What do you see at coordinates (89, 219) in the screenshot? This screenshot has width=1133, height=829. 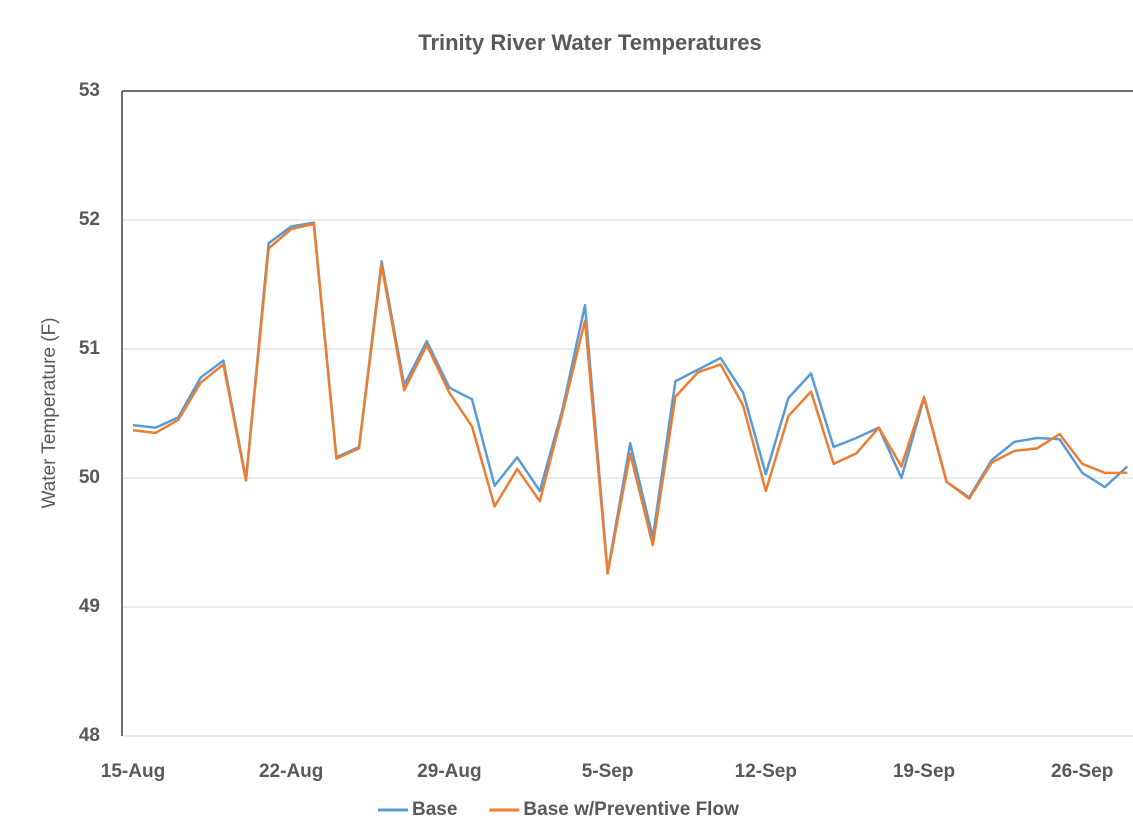 I see `y-tick-label: 52` at bounding box center [89, 219].